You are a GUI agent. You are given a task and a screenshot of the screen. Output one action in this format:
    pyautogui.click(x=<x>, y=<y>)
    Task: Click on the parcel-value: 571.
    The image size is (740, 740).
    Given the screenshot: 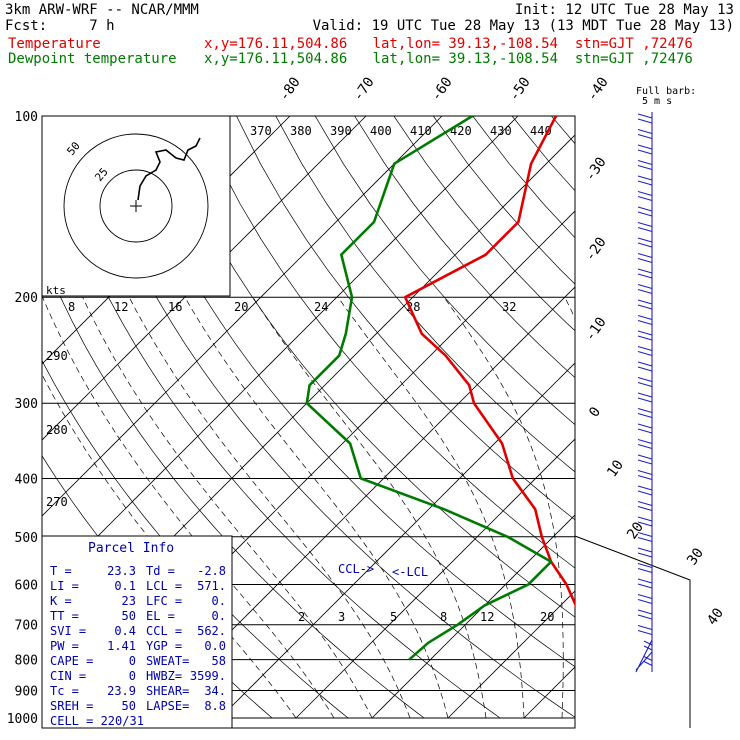 What is the action you would take?
    pyautogui.click(x=211, y=586)
    